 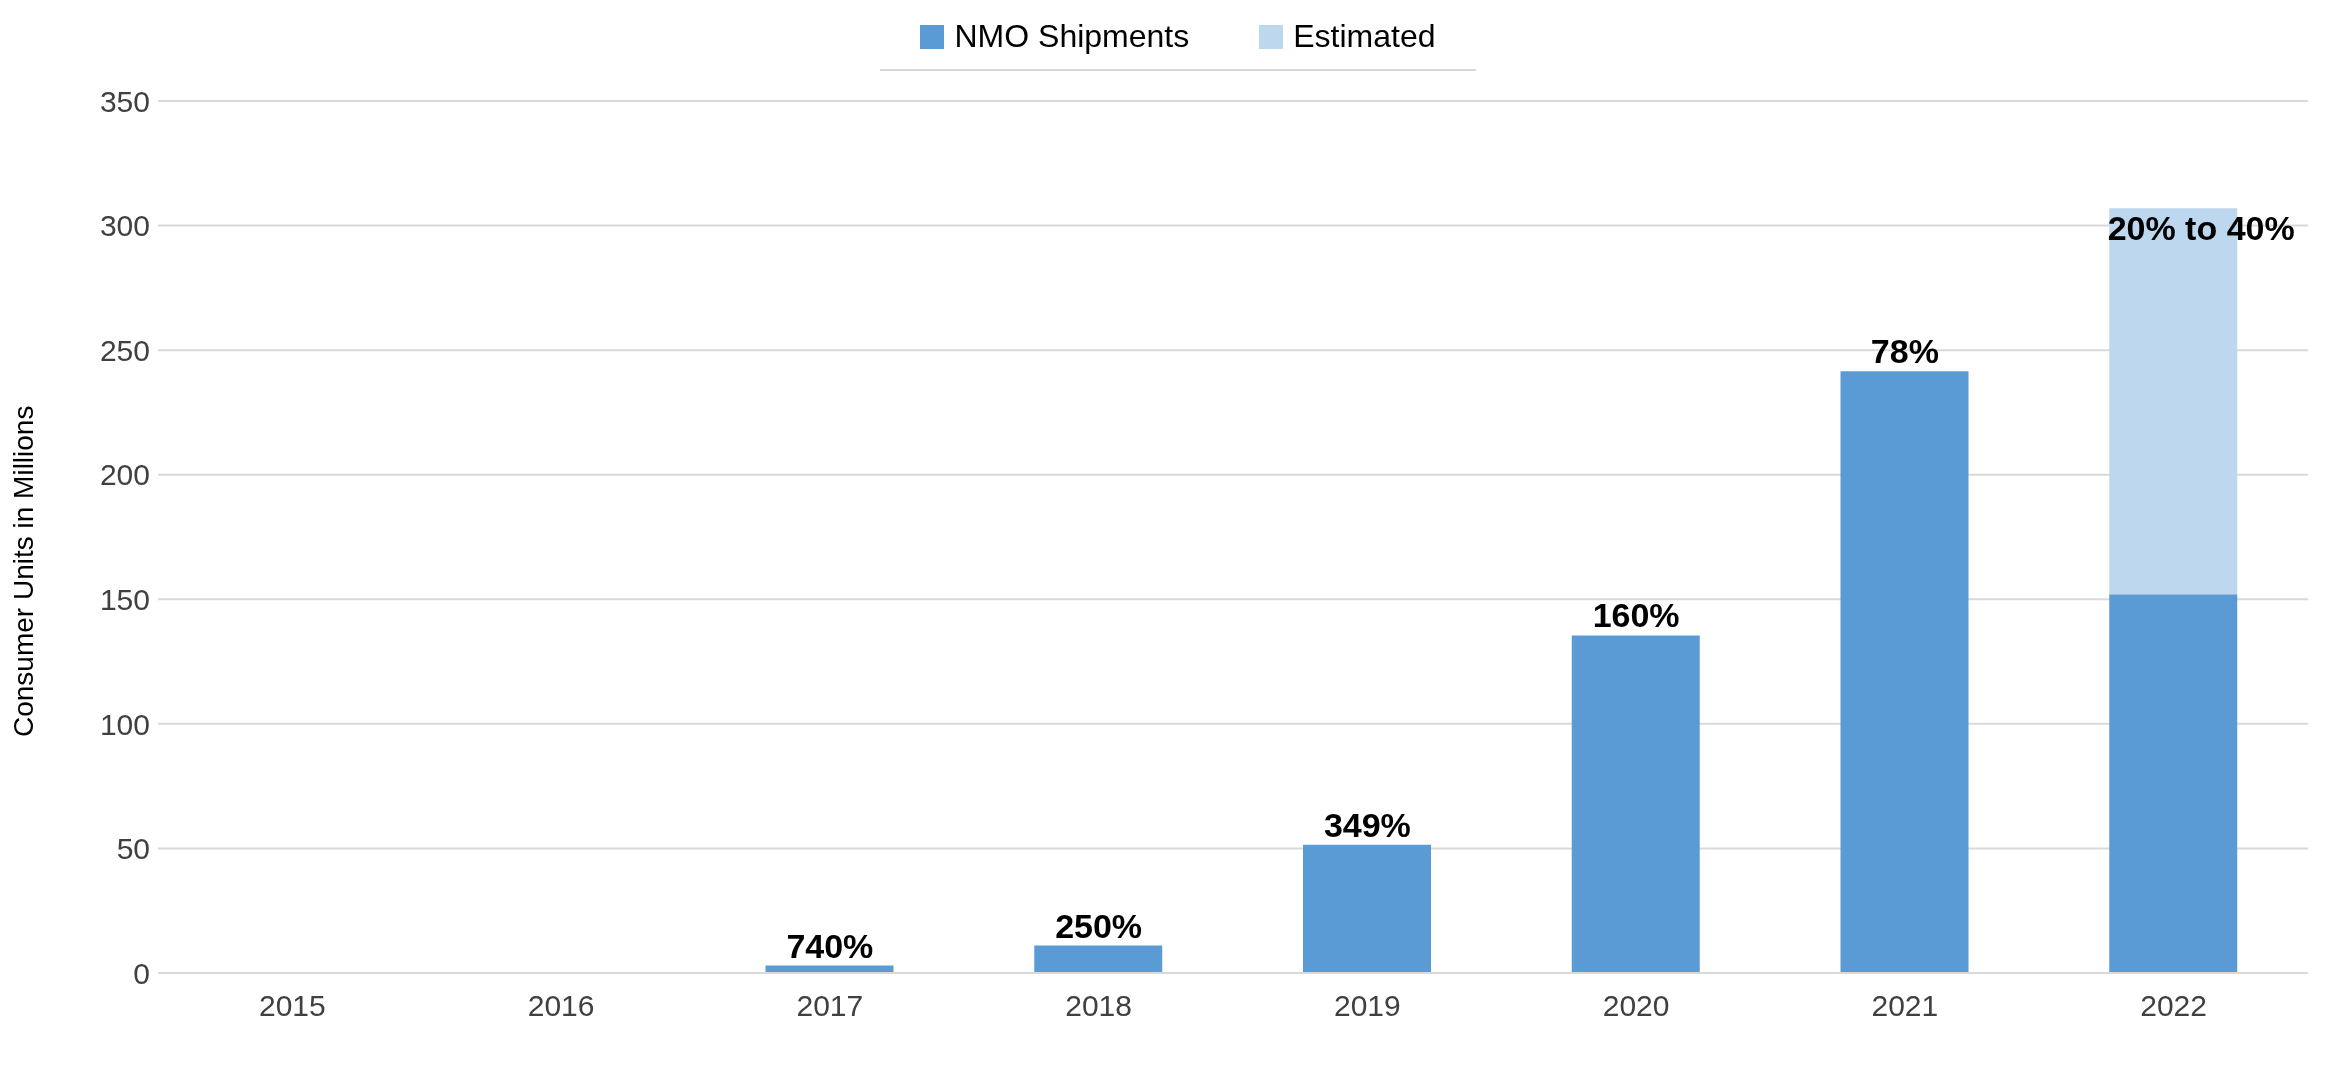 I want to click on x-tick-label: 2021, so click(x=1905, y=1006).